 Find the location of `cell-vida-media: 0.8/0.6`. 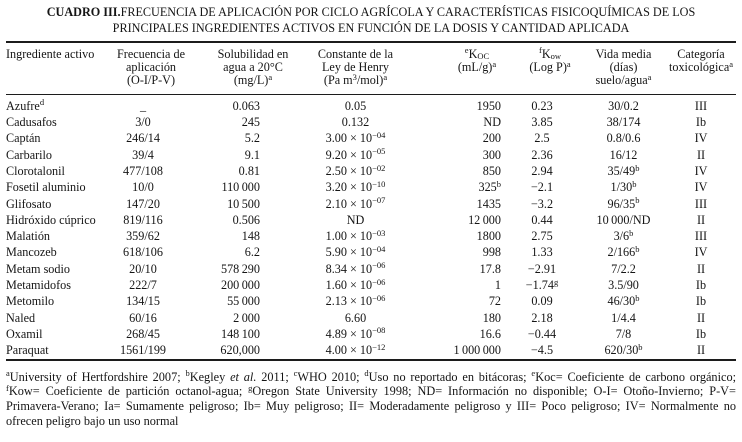

cell-vida-media: 0.8/0.6 is located at coordinates (623, 138).